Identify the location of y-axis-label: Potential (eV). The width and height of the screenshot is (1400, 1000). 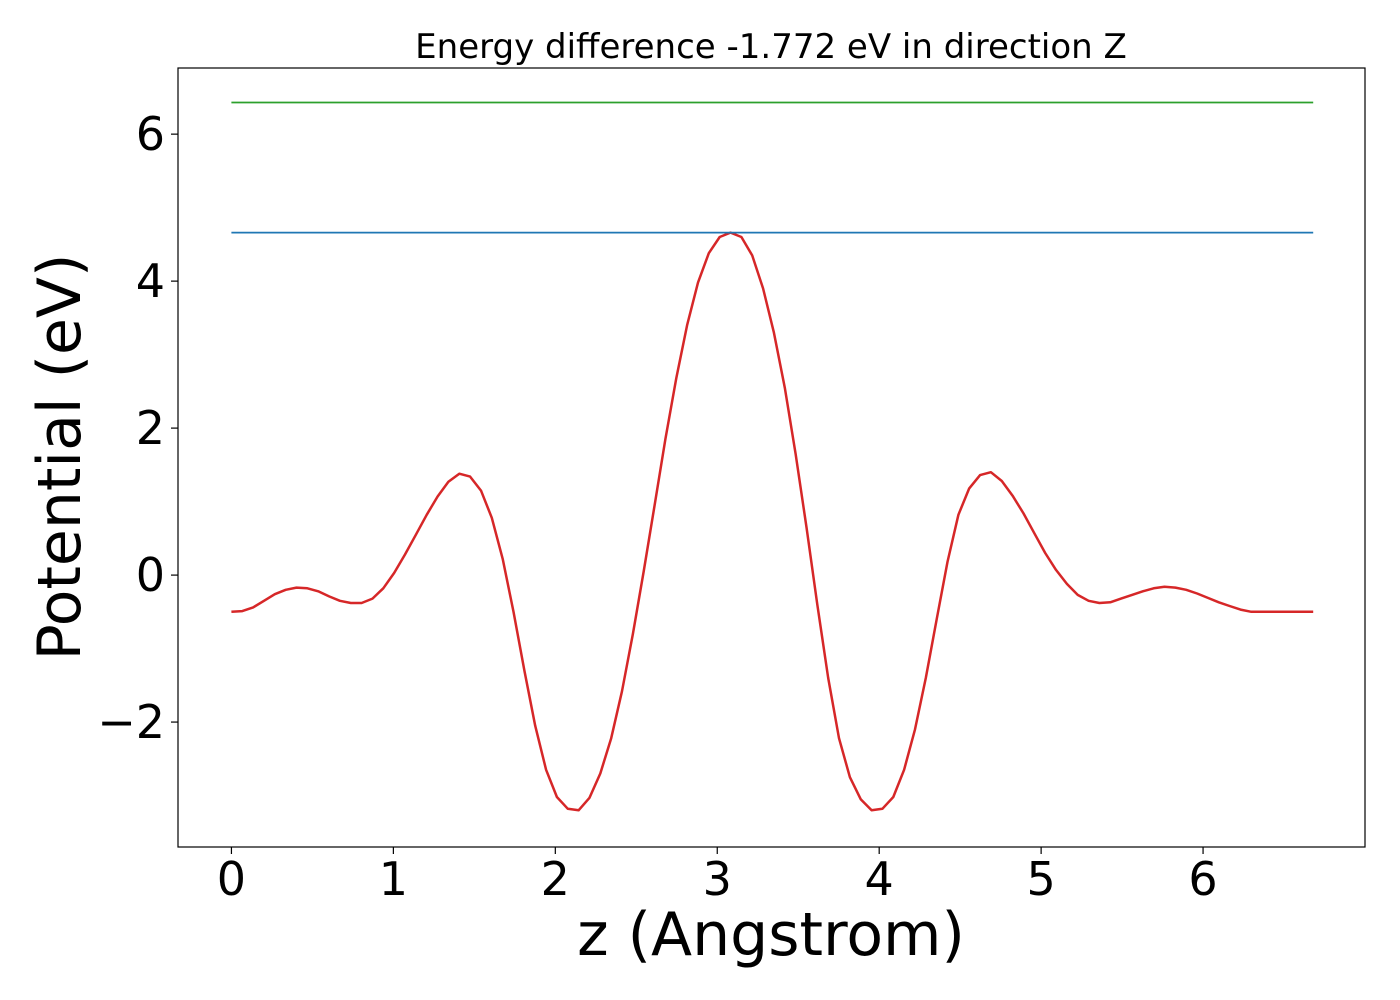
(60, 457).